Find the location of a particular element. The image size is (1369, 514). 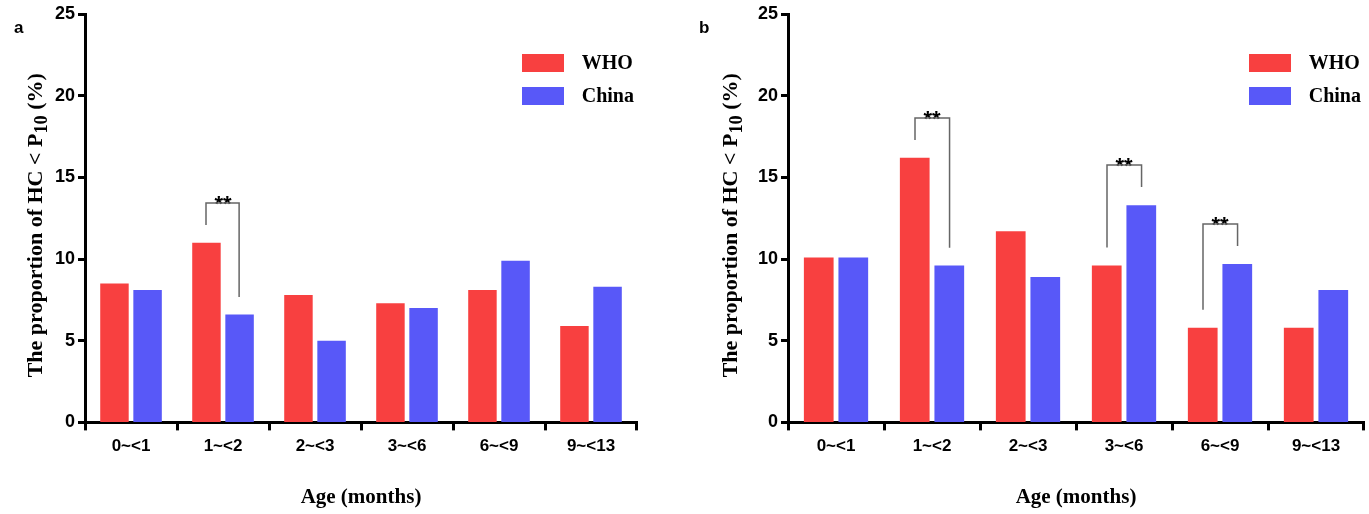

chart-title: a is located at coordinates (19, 28).